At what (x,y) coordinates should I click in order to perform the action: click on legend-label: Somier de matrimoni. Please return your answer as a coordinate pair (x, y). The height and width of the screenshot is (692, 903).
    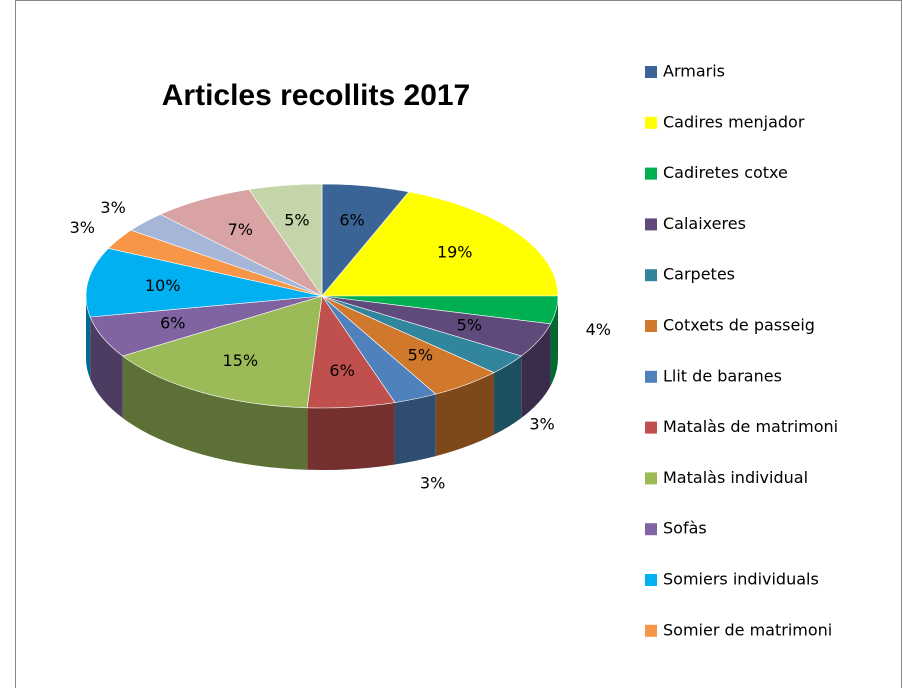
    Looking at the image, I should click on (747, 629).